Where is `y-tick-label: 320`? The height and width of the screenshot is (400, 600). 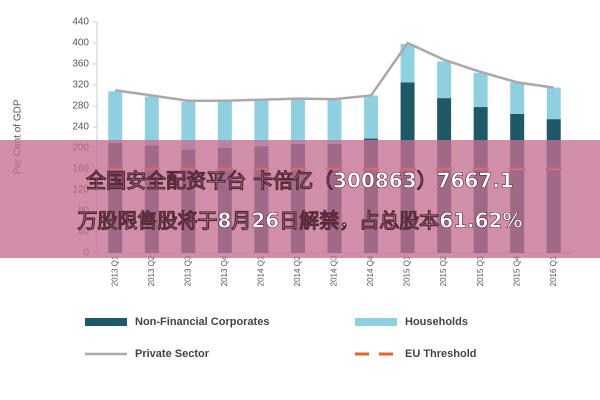
y-tick-label: 320 is located at coordinates (80, 85).